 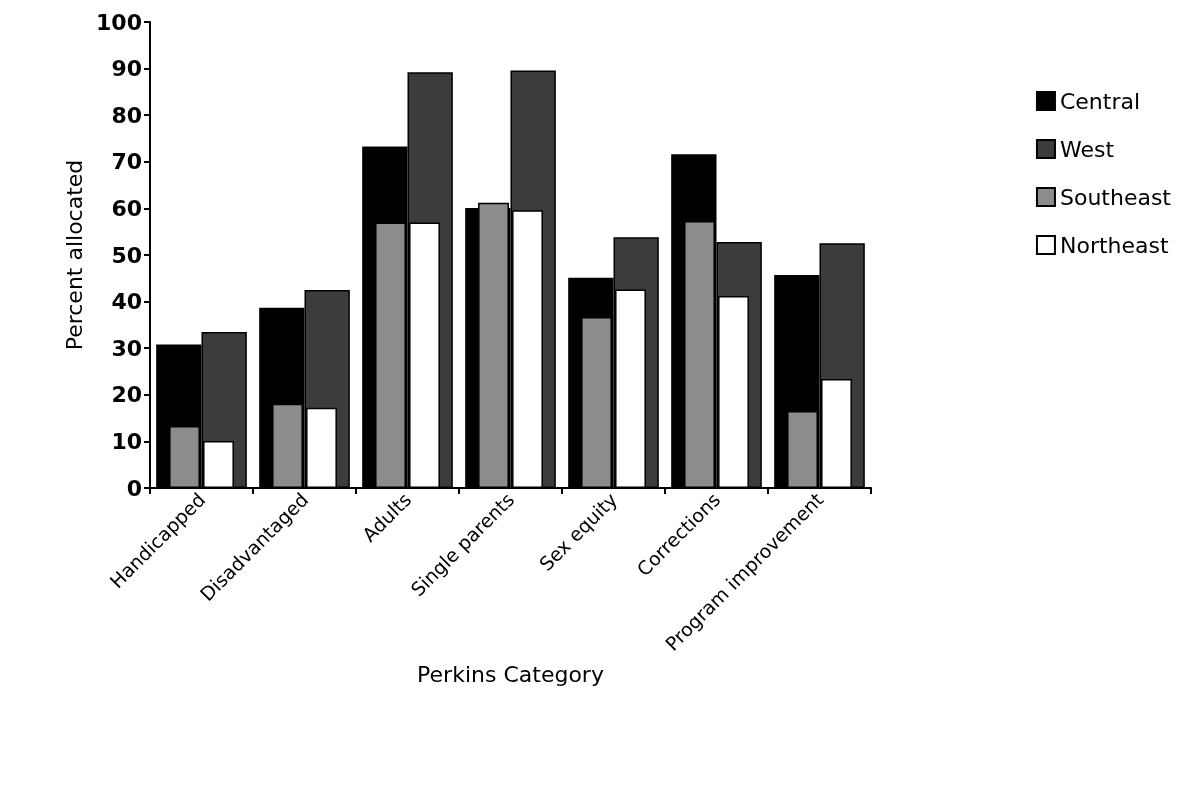 What do you see at coordinates (126, 395) in the screenshot?
I see `y-tick-label: 20` at bounding box center [126, 395].